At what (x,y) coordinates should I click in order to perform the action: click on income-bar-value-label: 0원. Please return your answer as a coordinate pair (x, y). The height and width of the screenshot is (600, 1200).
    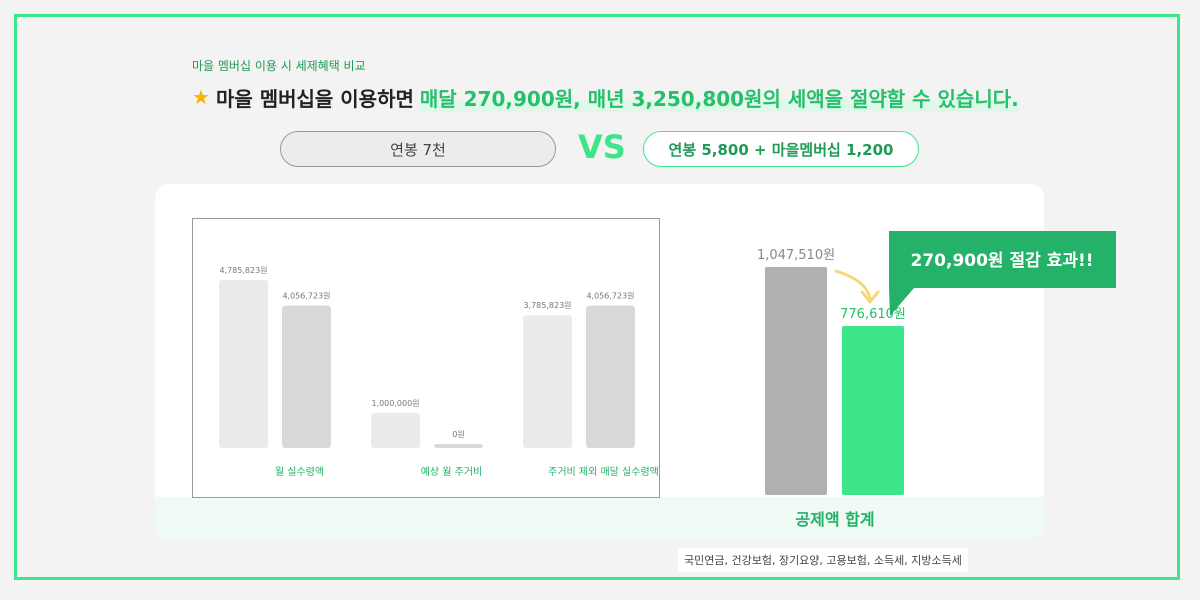
    Looking at the image, I should click on (458, 434).